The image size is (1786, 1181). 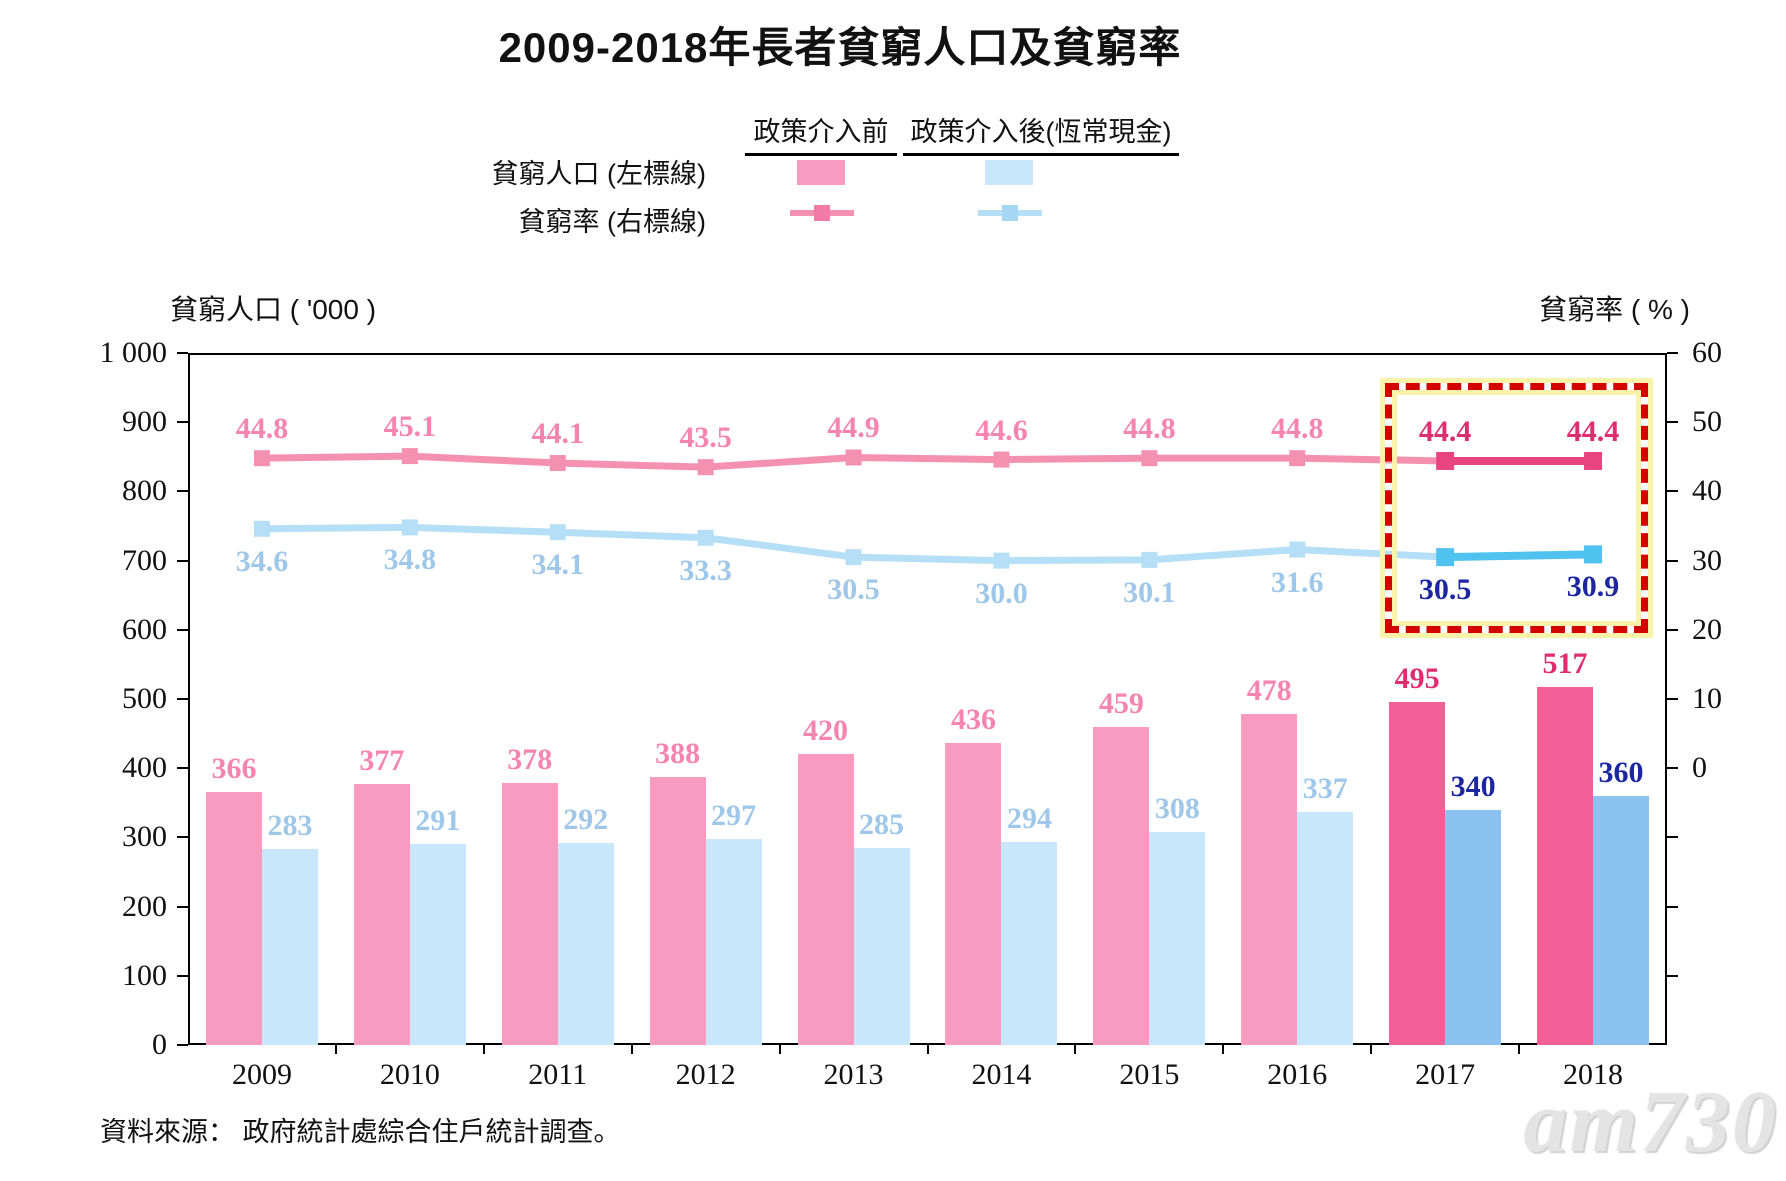 I want to click on rate-label-before-policy-2018: 44.4, so click(x=1593, y=431).